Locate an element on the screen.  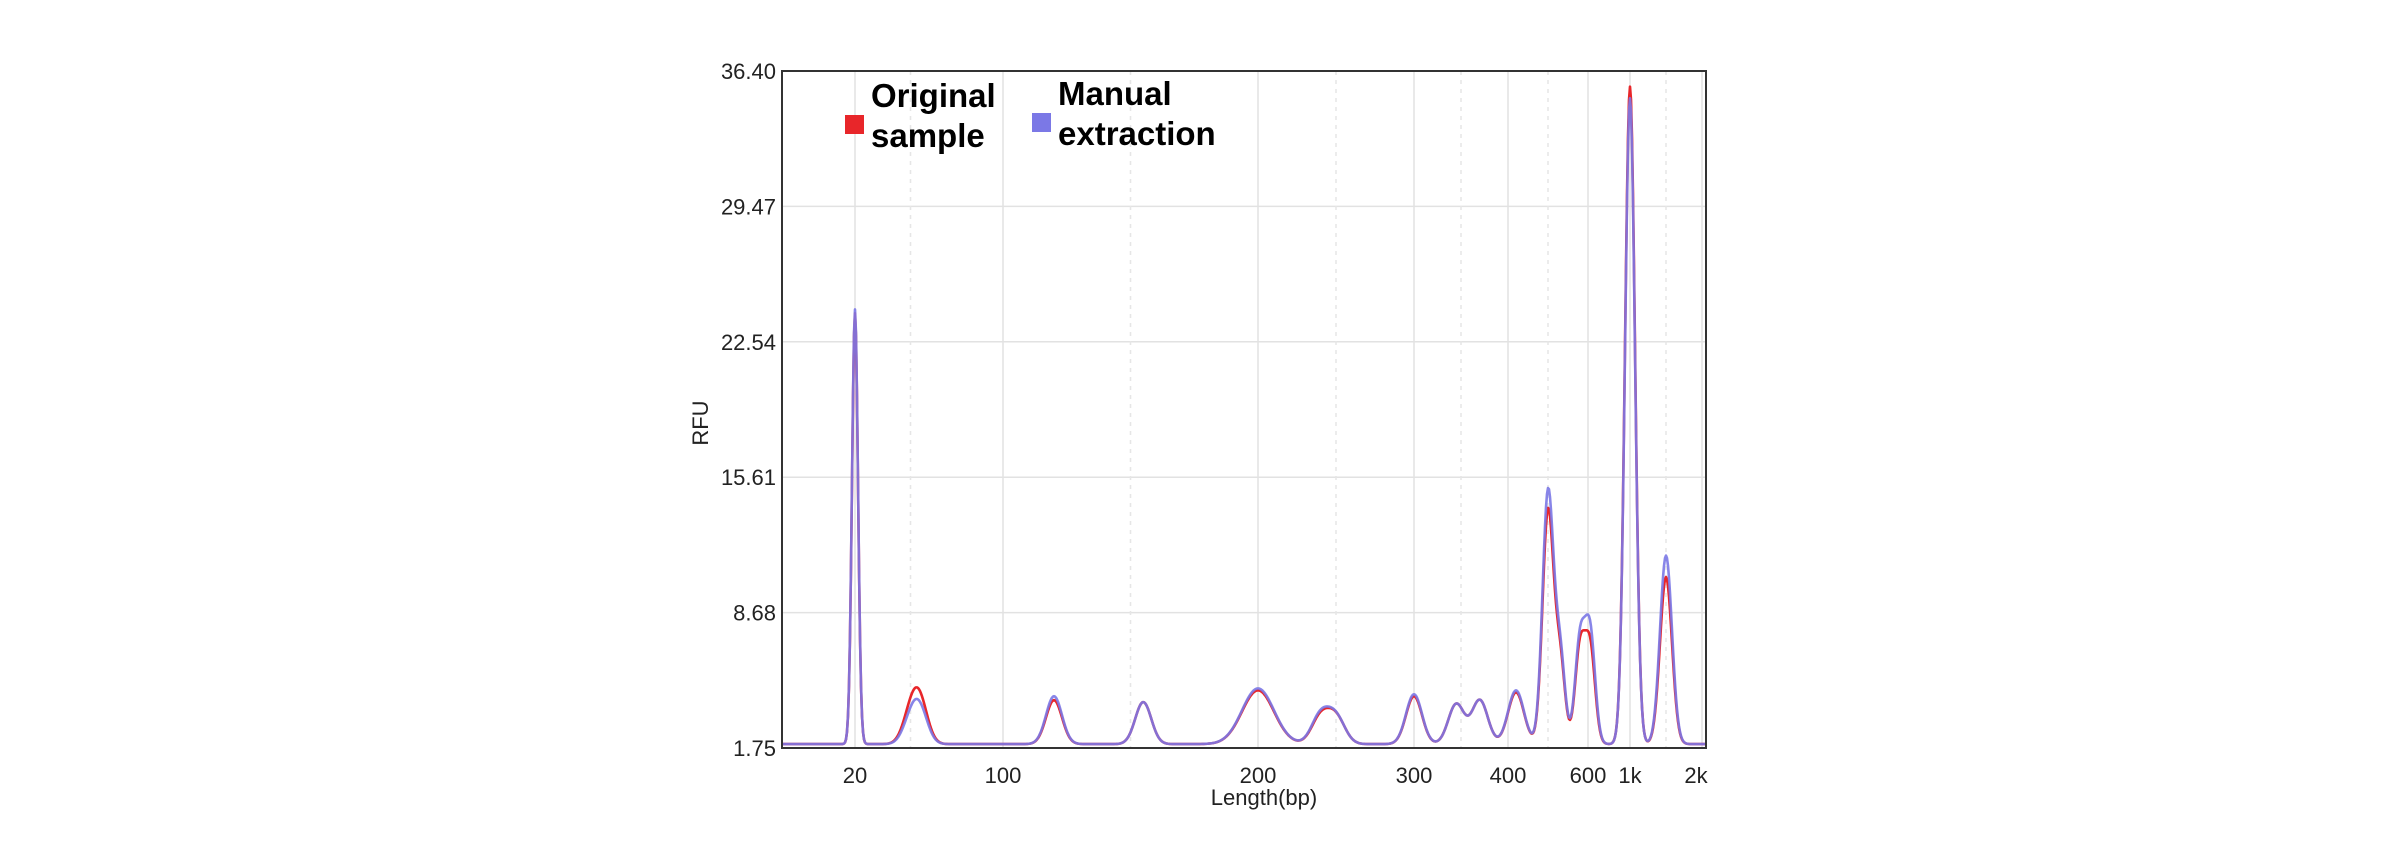
x-tick-label: 600 is located at coordinates (1588, 775).